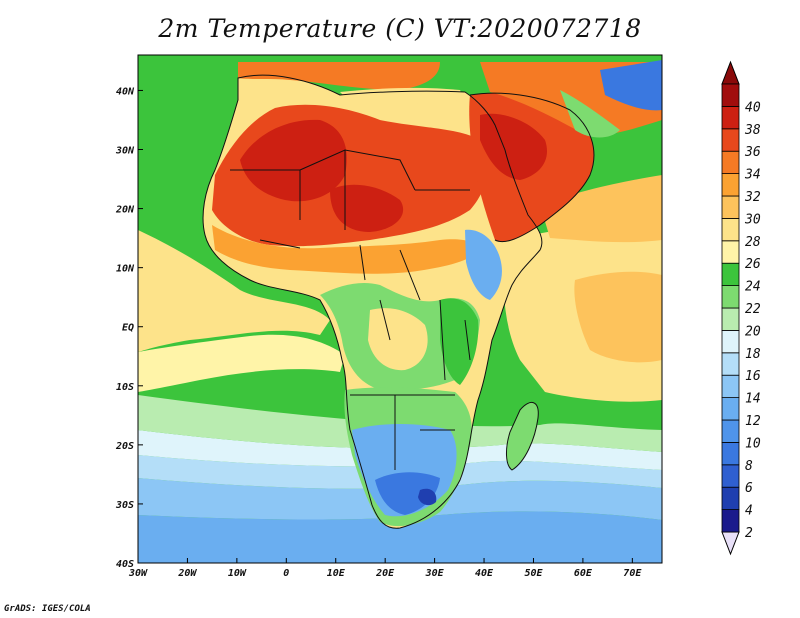  Describe the element at coordinates (234, 291) in the screenshot. I see `atlantic-warm-tongue` at that location.